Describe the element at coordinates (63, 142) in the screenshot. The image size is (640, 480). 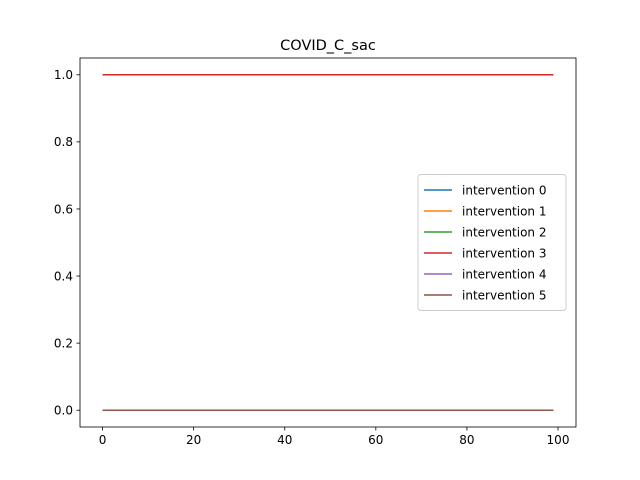
I see `y-tick-label: 0.8` at that location.